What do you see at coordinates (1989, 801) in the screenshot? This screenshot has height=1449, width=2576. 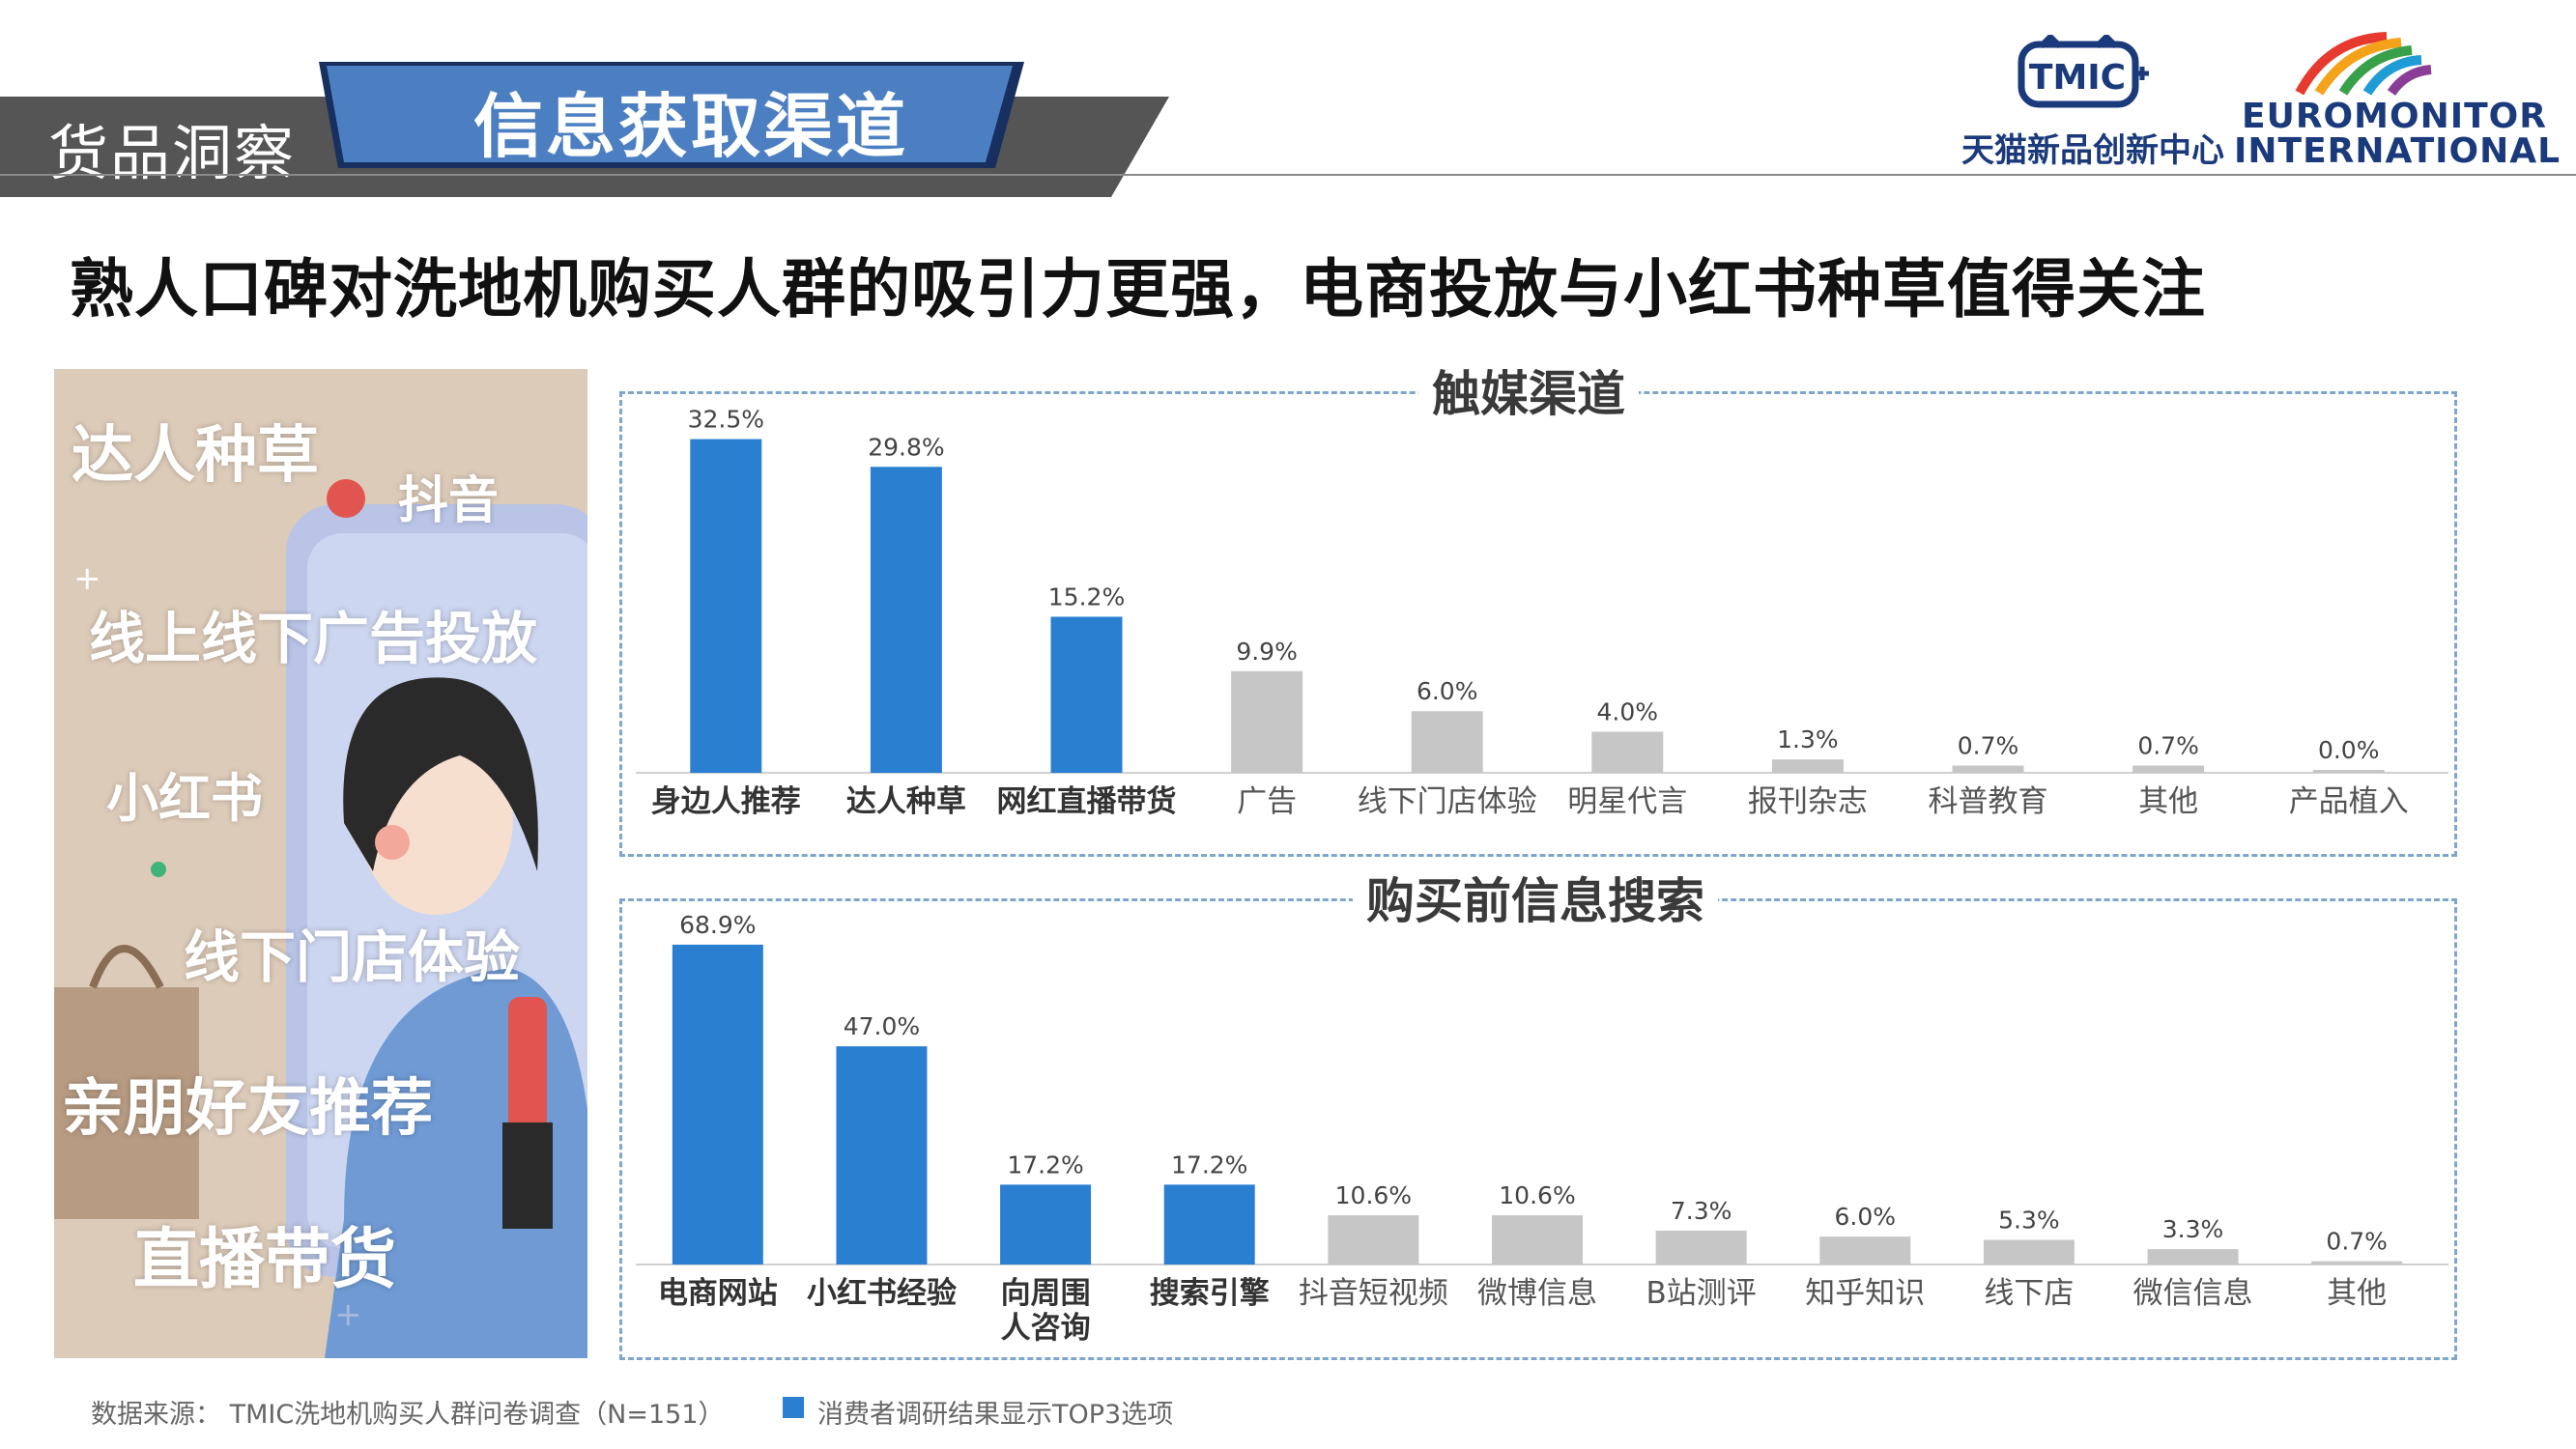 I see `tick-label: 科普教育` at bounding box center [1989, 801].